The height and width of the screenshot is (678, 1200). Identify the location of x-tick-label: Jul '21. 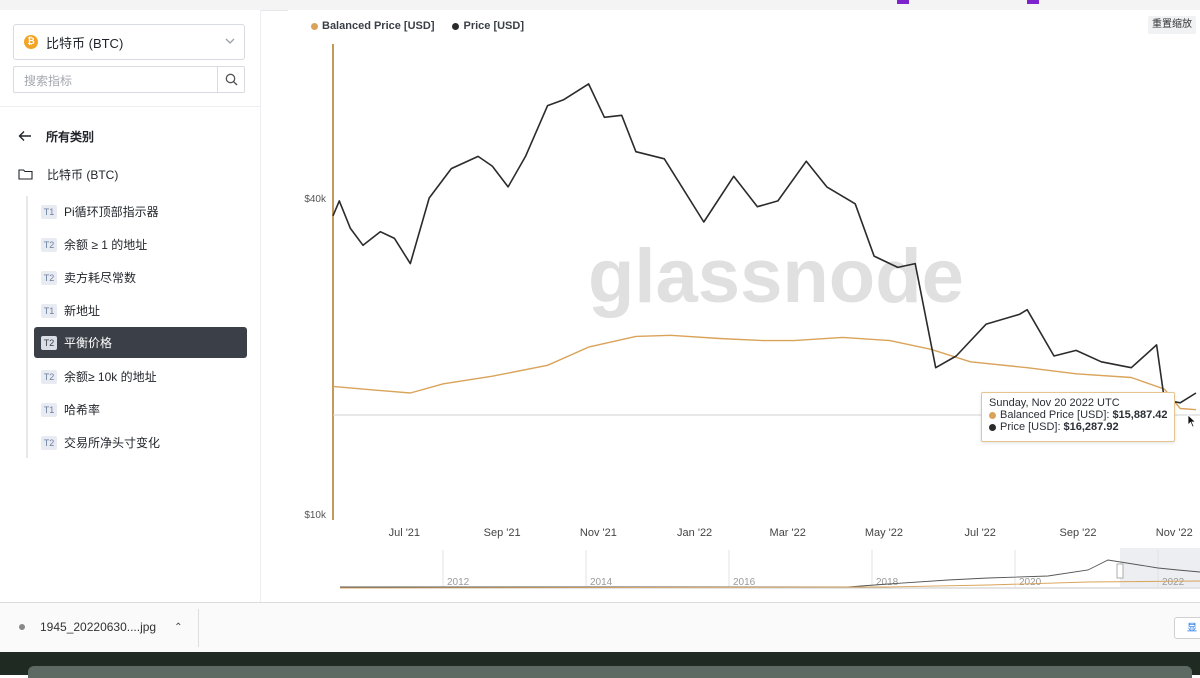
(404, 533).